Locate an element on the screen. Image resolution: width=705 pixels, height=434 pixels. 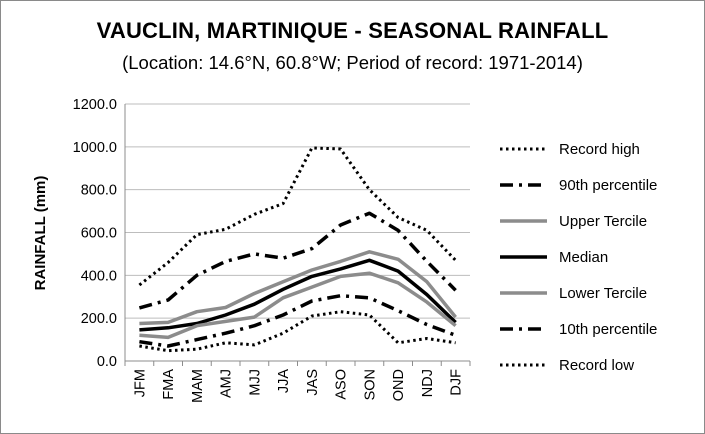
legend-label-upper-tercile: Upper Tercile is located at coordinates (603, 221).